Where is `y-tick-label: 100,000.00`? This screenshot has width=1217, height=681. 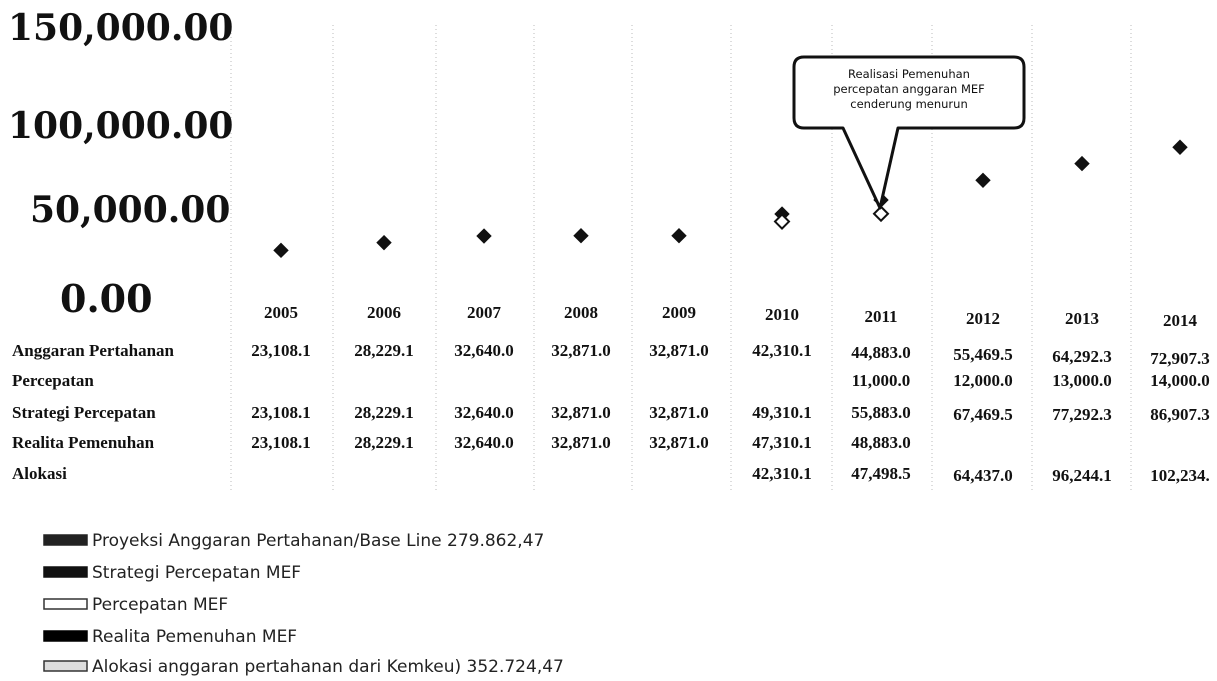
y-tick-label: 100,000.00 is located at coordinates (120, 126).